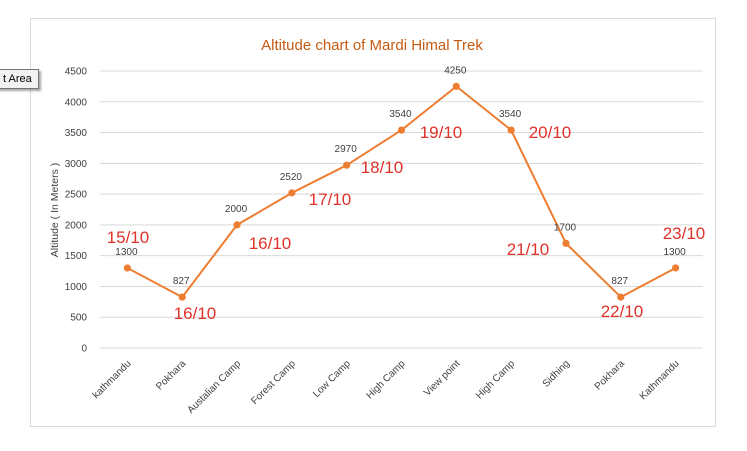 The image size is (747, 451). I want to click on x-tick-label: Forest Camp, so click(273, 382).